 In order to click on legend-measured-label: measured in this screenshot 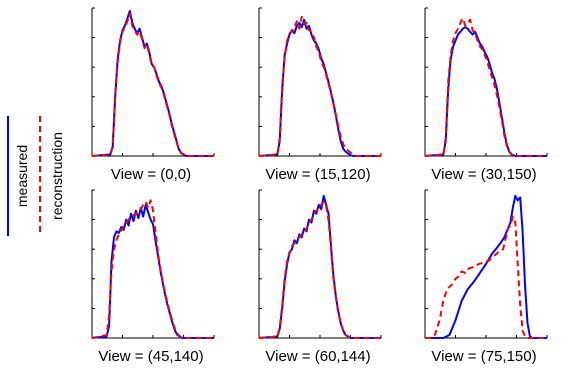, I will do `click(22, 176)`.